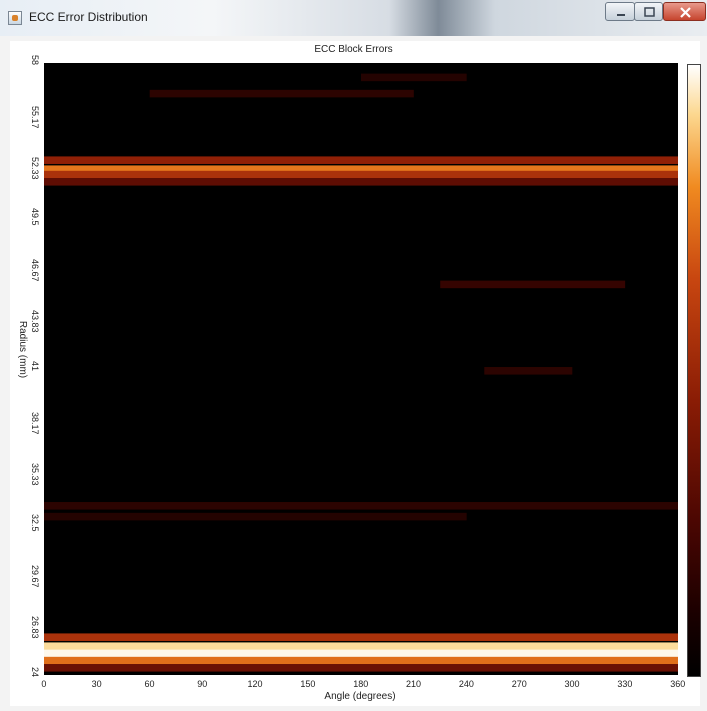 This screenshot has width=707, height=711. What do you see at coordinates (35, 60) in the screenshot?
I see `y-tick-label: 58` at bounding box center [35, 60].